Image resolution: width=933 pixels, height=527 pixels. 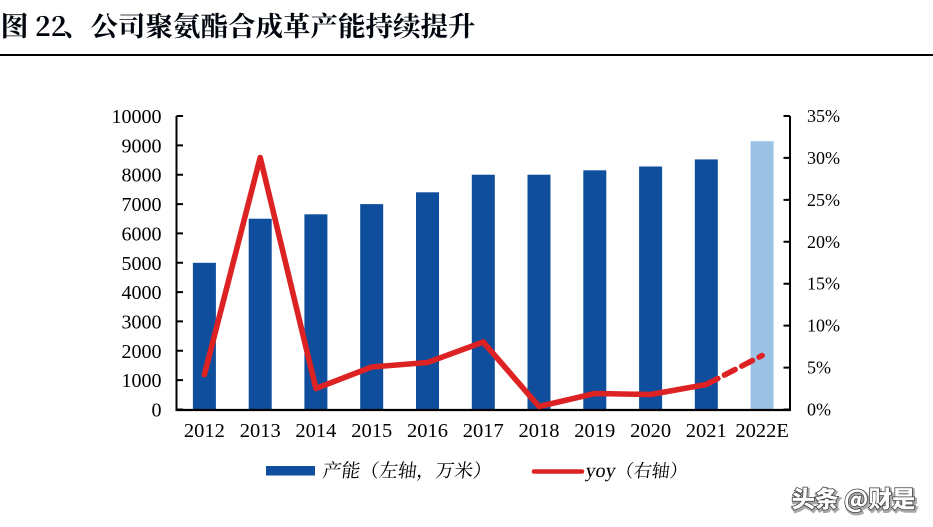 What do you see at coordinates (823, 200) in the screenshot?
I see `svg-text: 25%` at bounding box center [823, 200].